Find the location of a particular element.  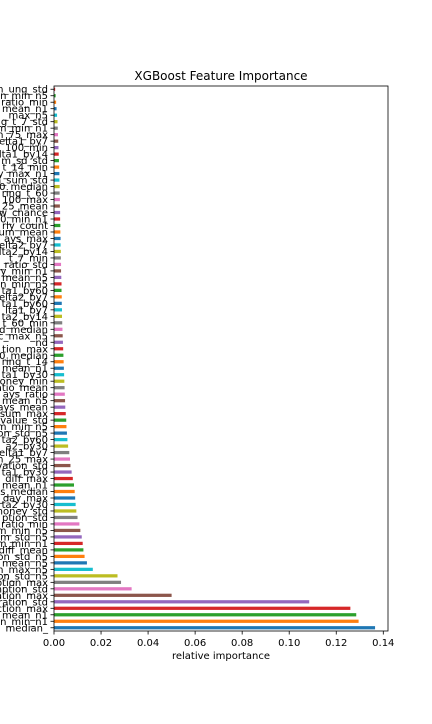

y-tick-label: lta1_by7 is located at coordinates (26, 310).